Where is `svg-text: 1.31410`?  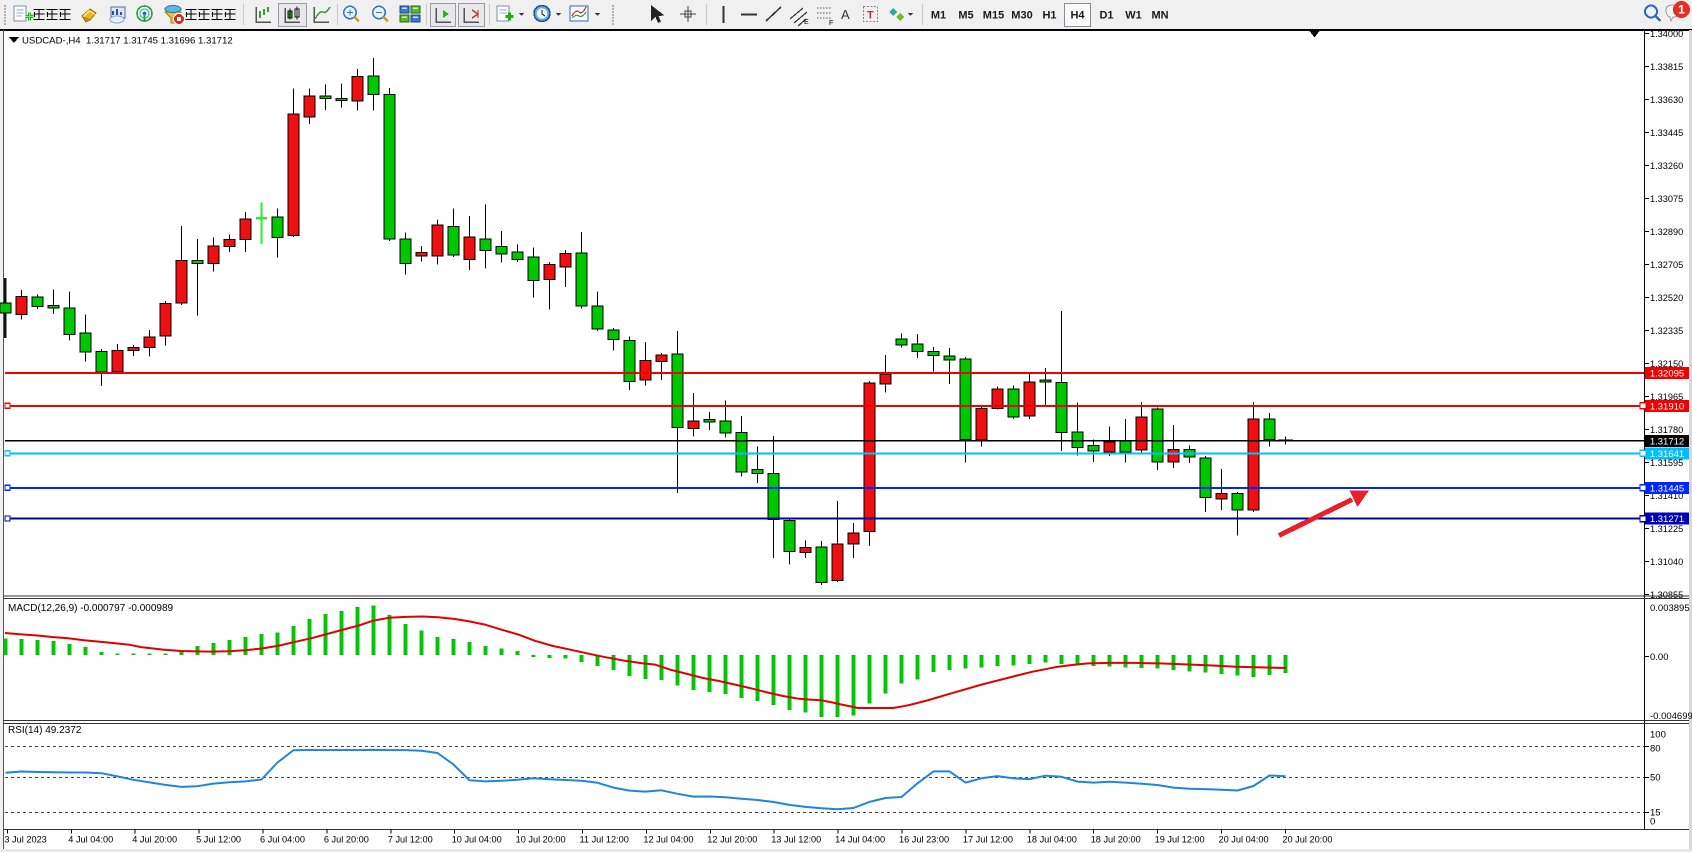
svg-text: 1.31410 is located at coordinates (1666, 496).